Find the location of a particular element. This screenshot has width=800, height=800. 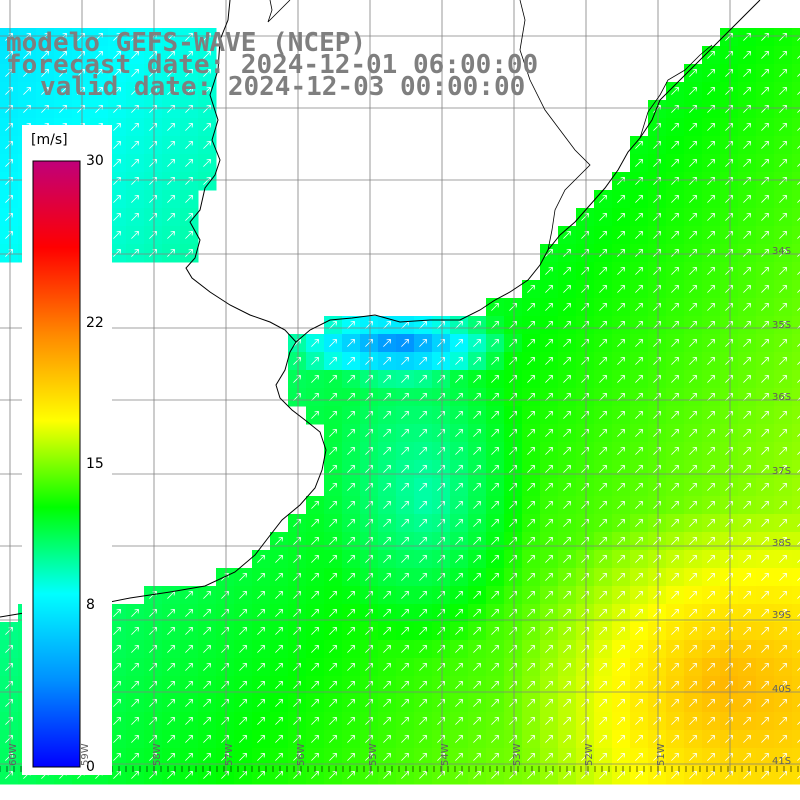

longitude-label: 59W is located at coordinates (85, 754).